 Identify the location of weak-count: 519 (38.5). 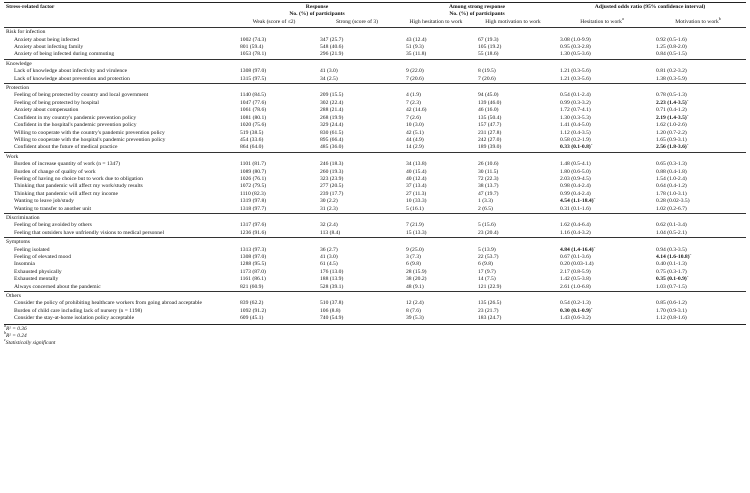
(252, 132).